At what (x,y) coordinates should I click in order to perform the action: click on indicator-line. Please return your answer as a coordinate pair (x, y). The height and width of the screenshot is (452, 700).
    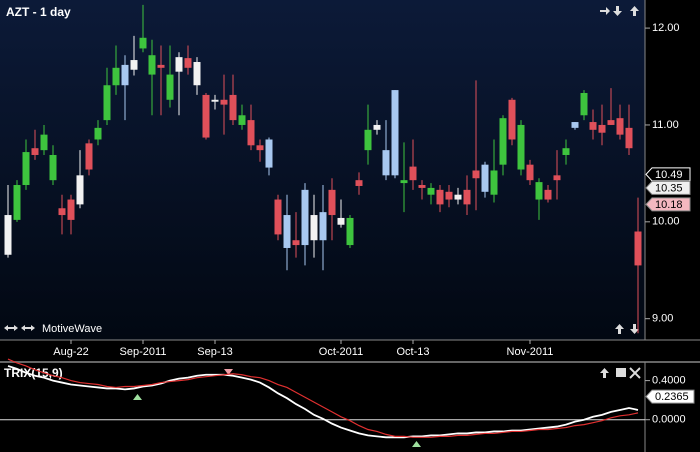
    Looking at the image, I should click on (323, 402).